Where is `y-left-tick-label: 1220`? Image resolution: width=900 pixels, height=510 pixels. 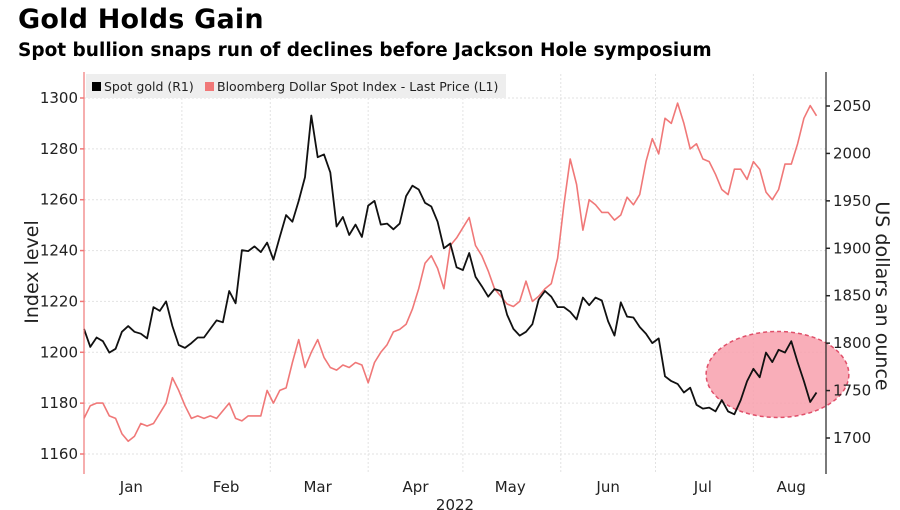 y-left-tick-label: 1220 is located at coordinates (59, 301).